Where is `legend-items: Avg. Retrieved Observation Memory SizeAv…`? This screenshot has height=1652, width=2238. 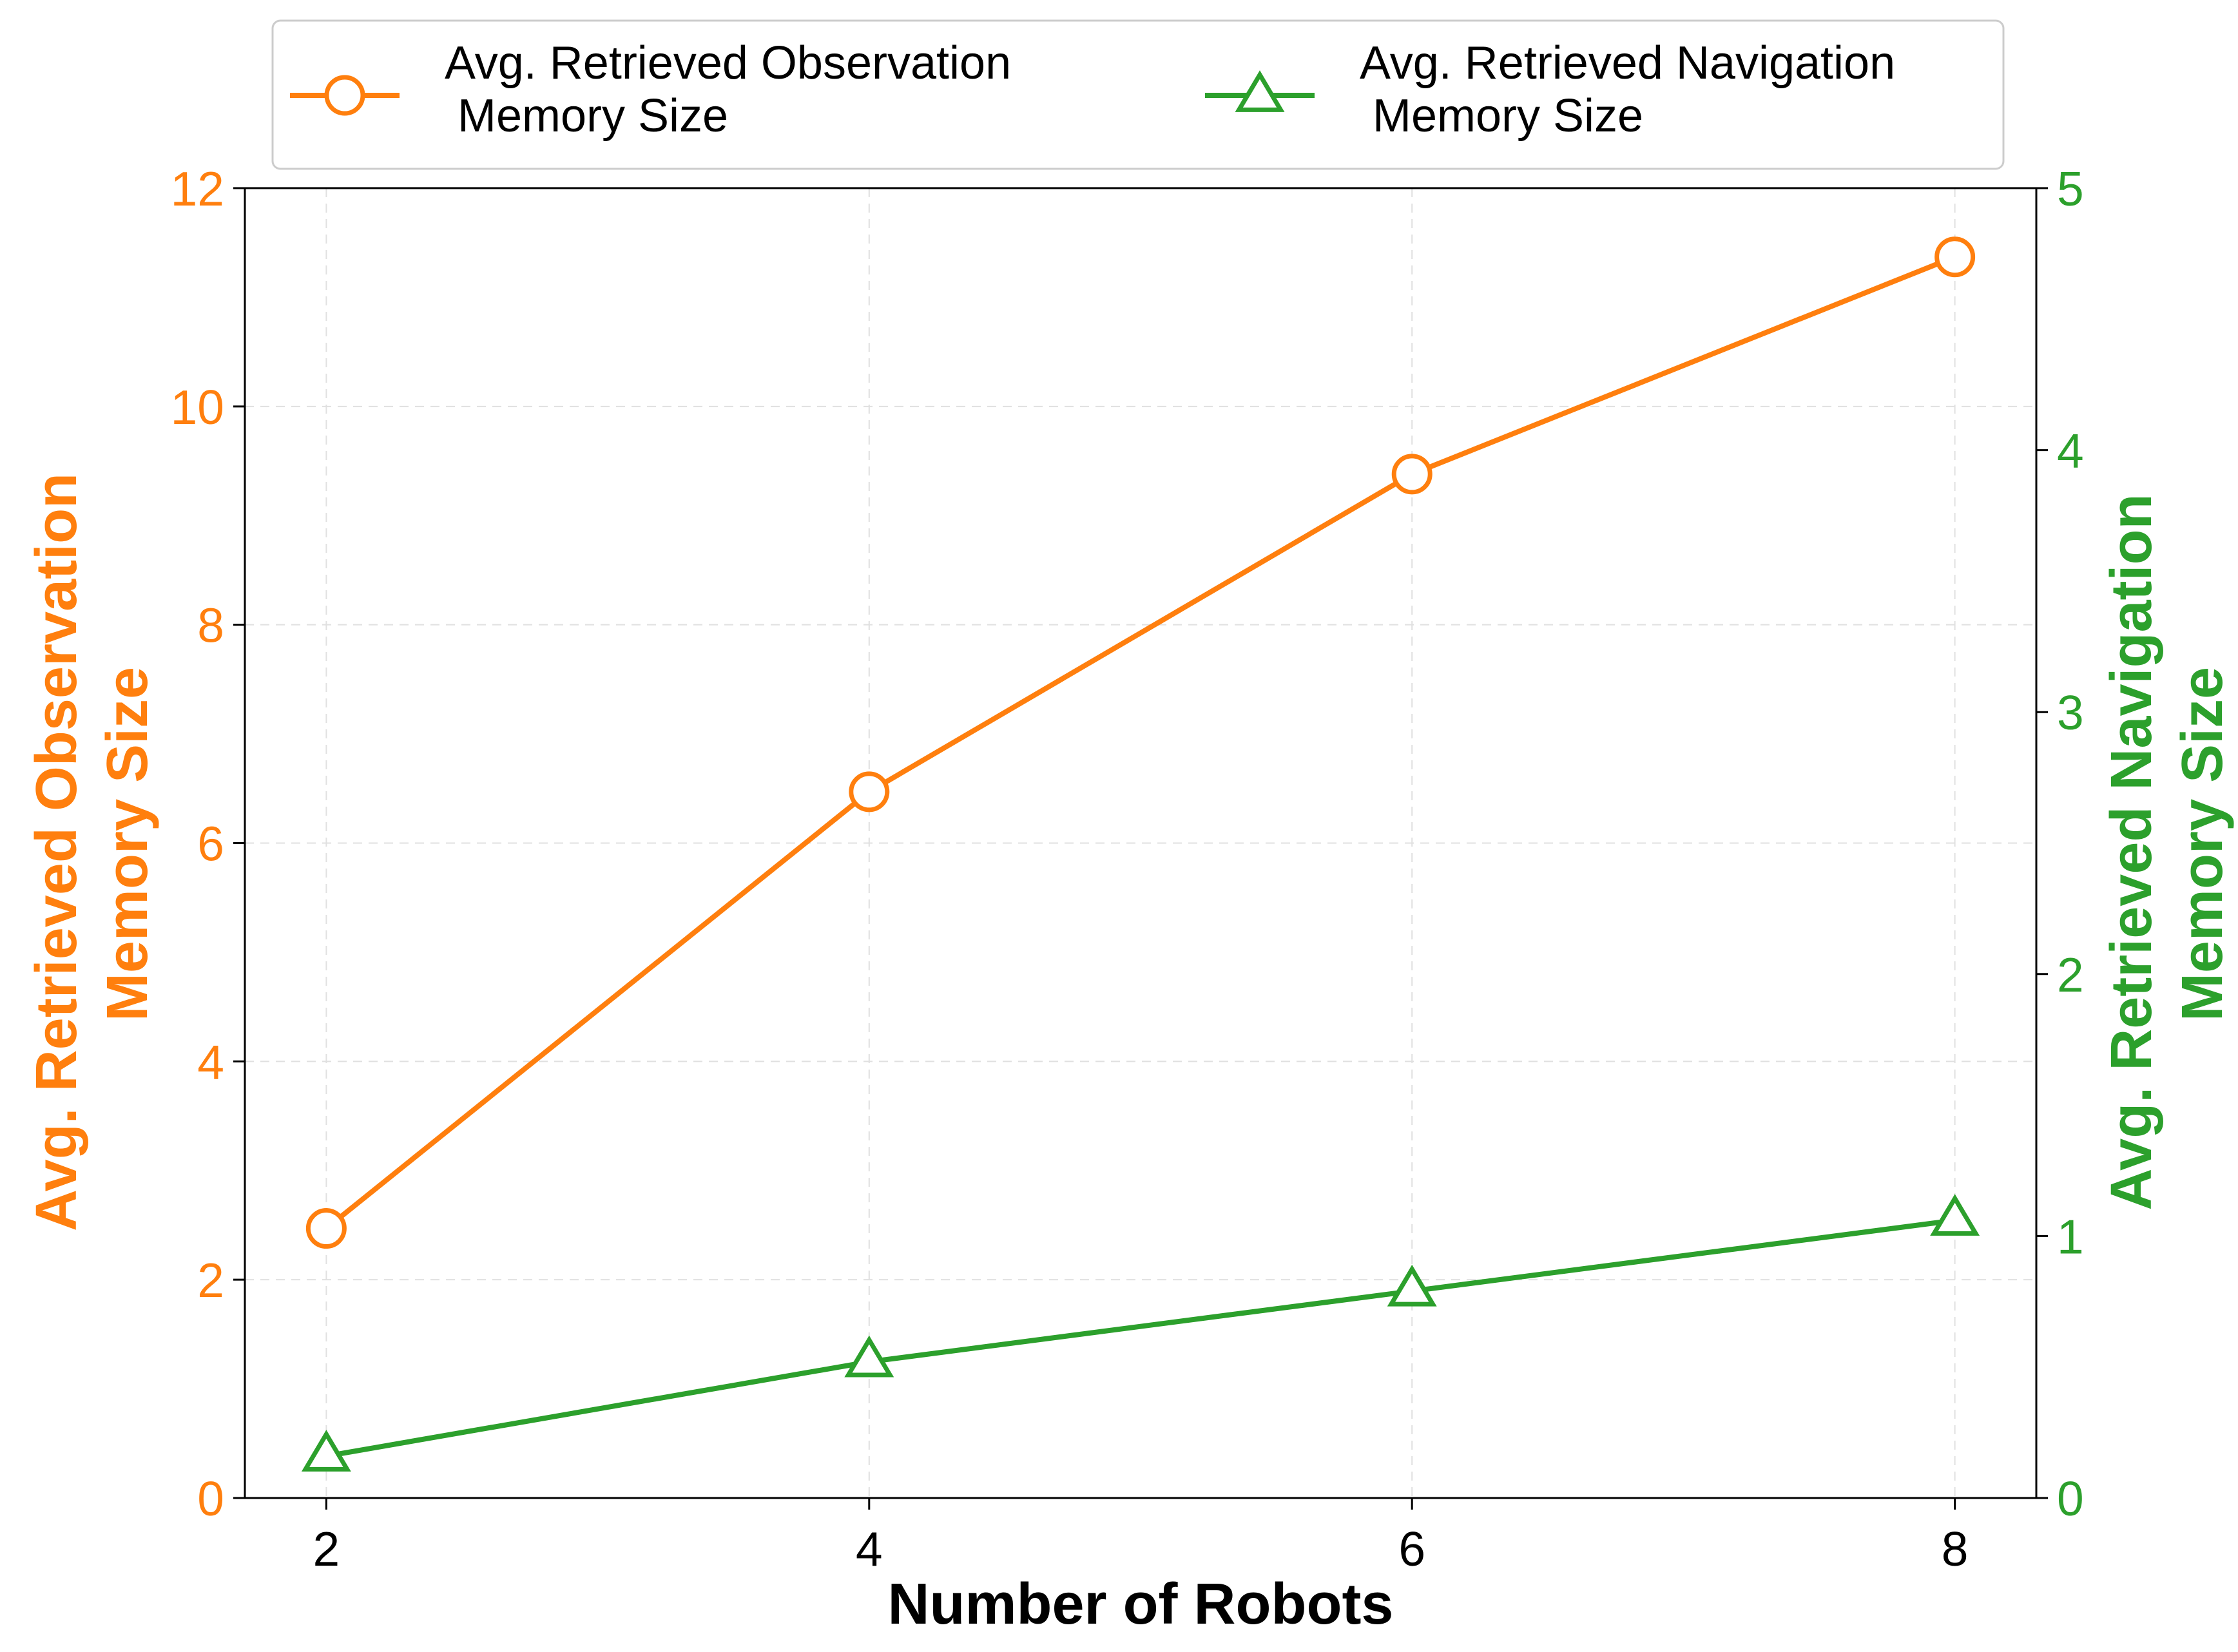 legend-items: Avg. Retrieved Observation Memory SizeAv… is located at coordinates (1092, 89).